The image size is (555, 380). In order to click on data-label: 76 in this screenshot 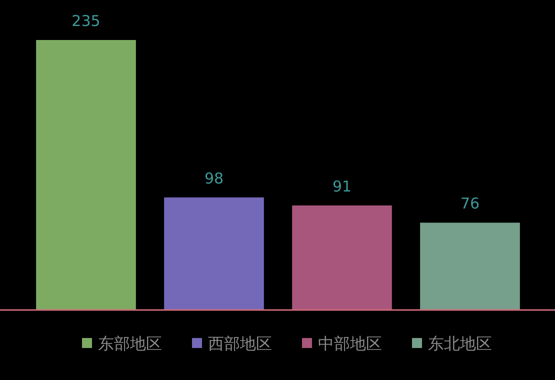, I will do `click(470, 203)`.